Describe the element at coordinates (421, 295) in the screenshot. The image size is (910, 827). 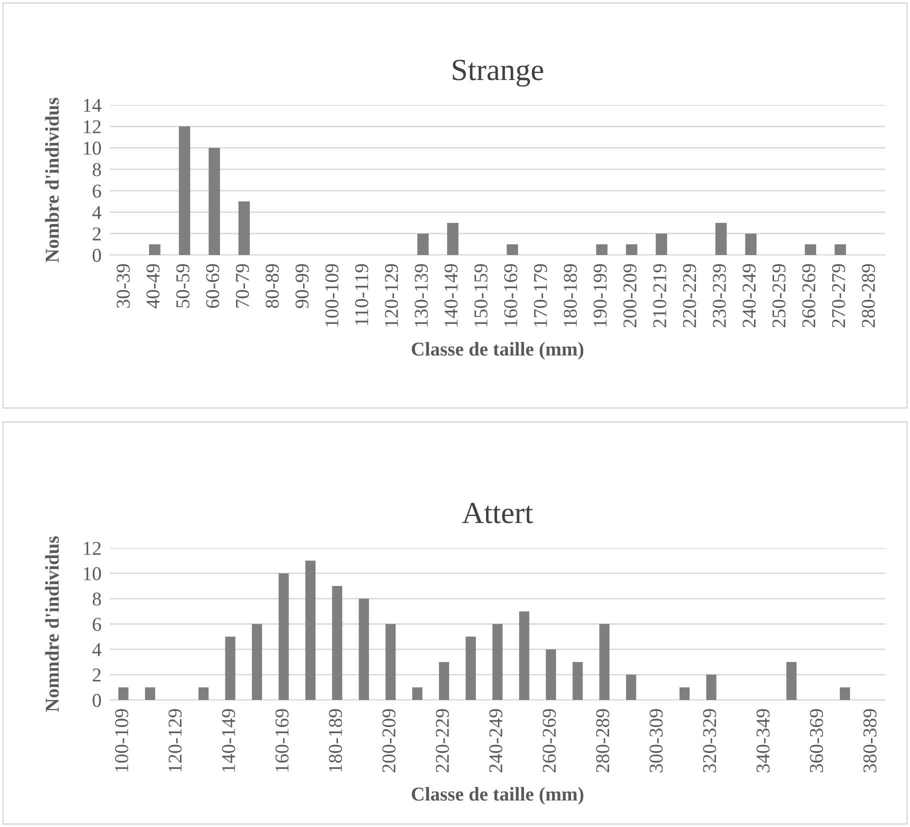
I see `x-tick-label: 130-139` at that location.